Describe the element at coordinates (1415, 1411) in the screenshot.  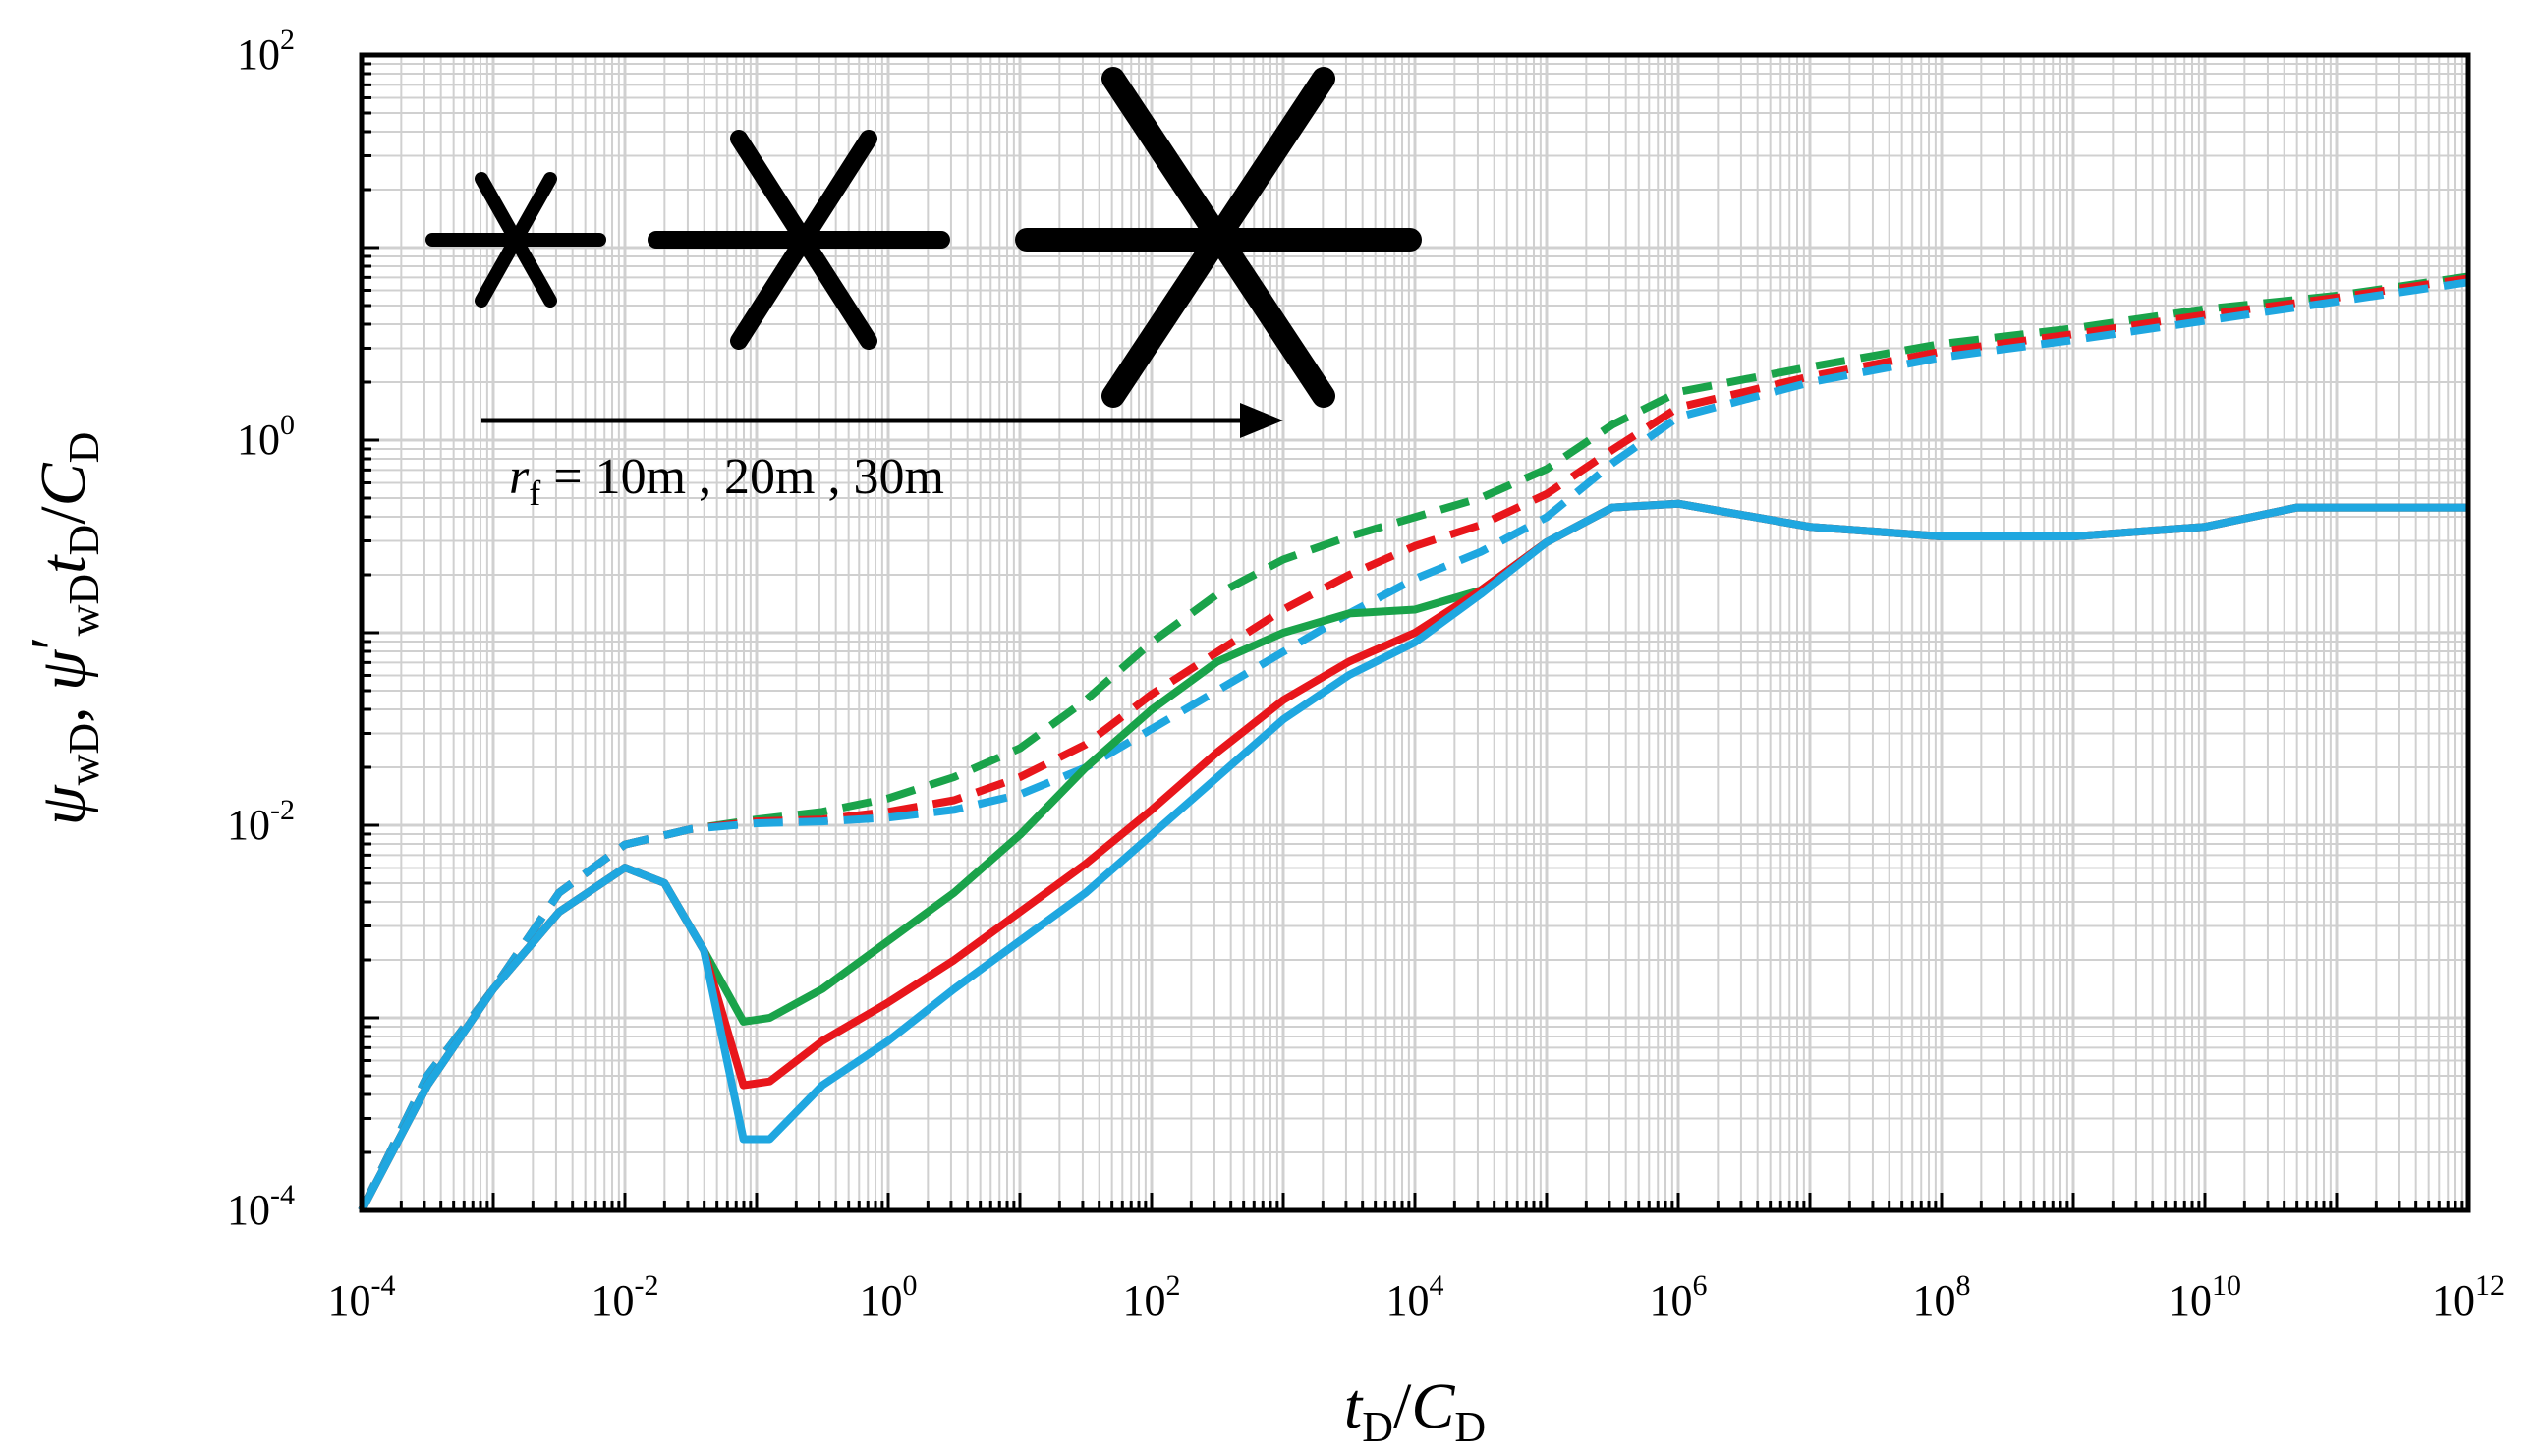
I see `x-axis-label: tD/CD` at that location.